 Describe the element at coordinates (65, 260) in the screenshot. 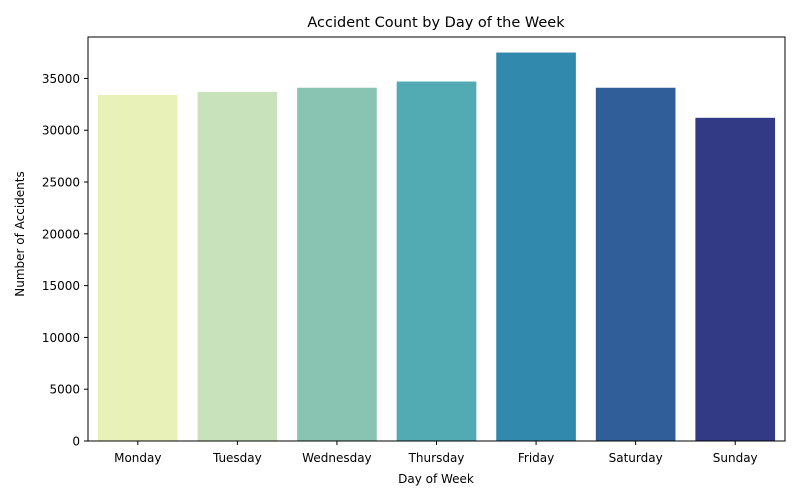

I see `y-axis: 0 5000 10000 15000 20000 25000 30000 35000` at that location.